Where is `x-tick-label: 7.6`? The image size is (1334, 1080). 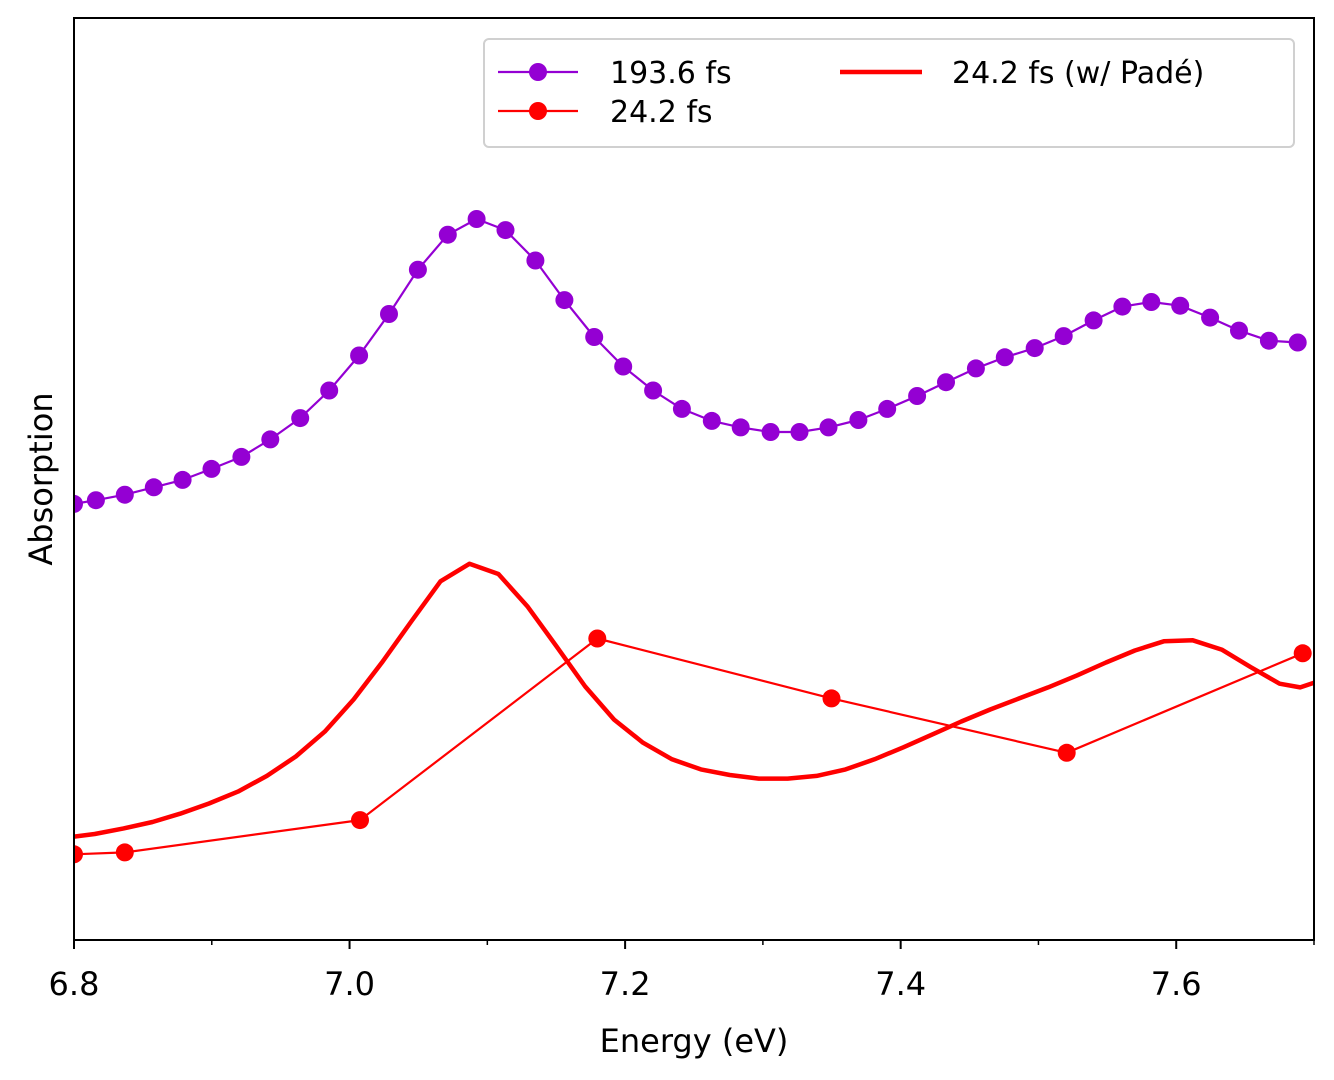
x-tick-label: 7.6 is located at coordinates (1176, 984).